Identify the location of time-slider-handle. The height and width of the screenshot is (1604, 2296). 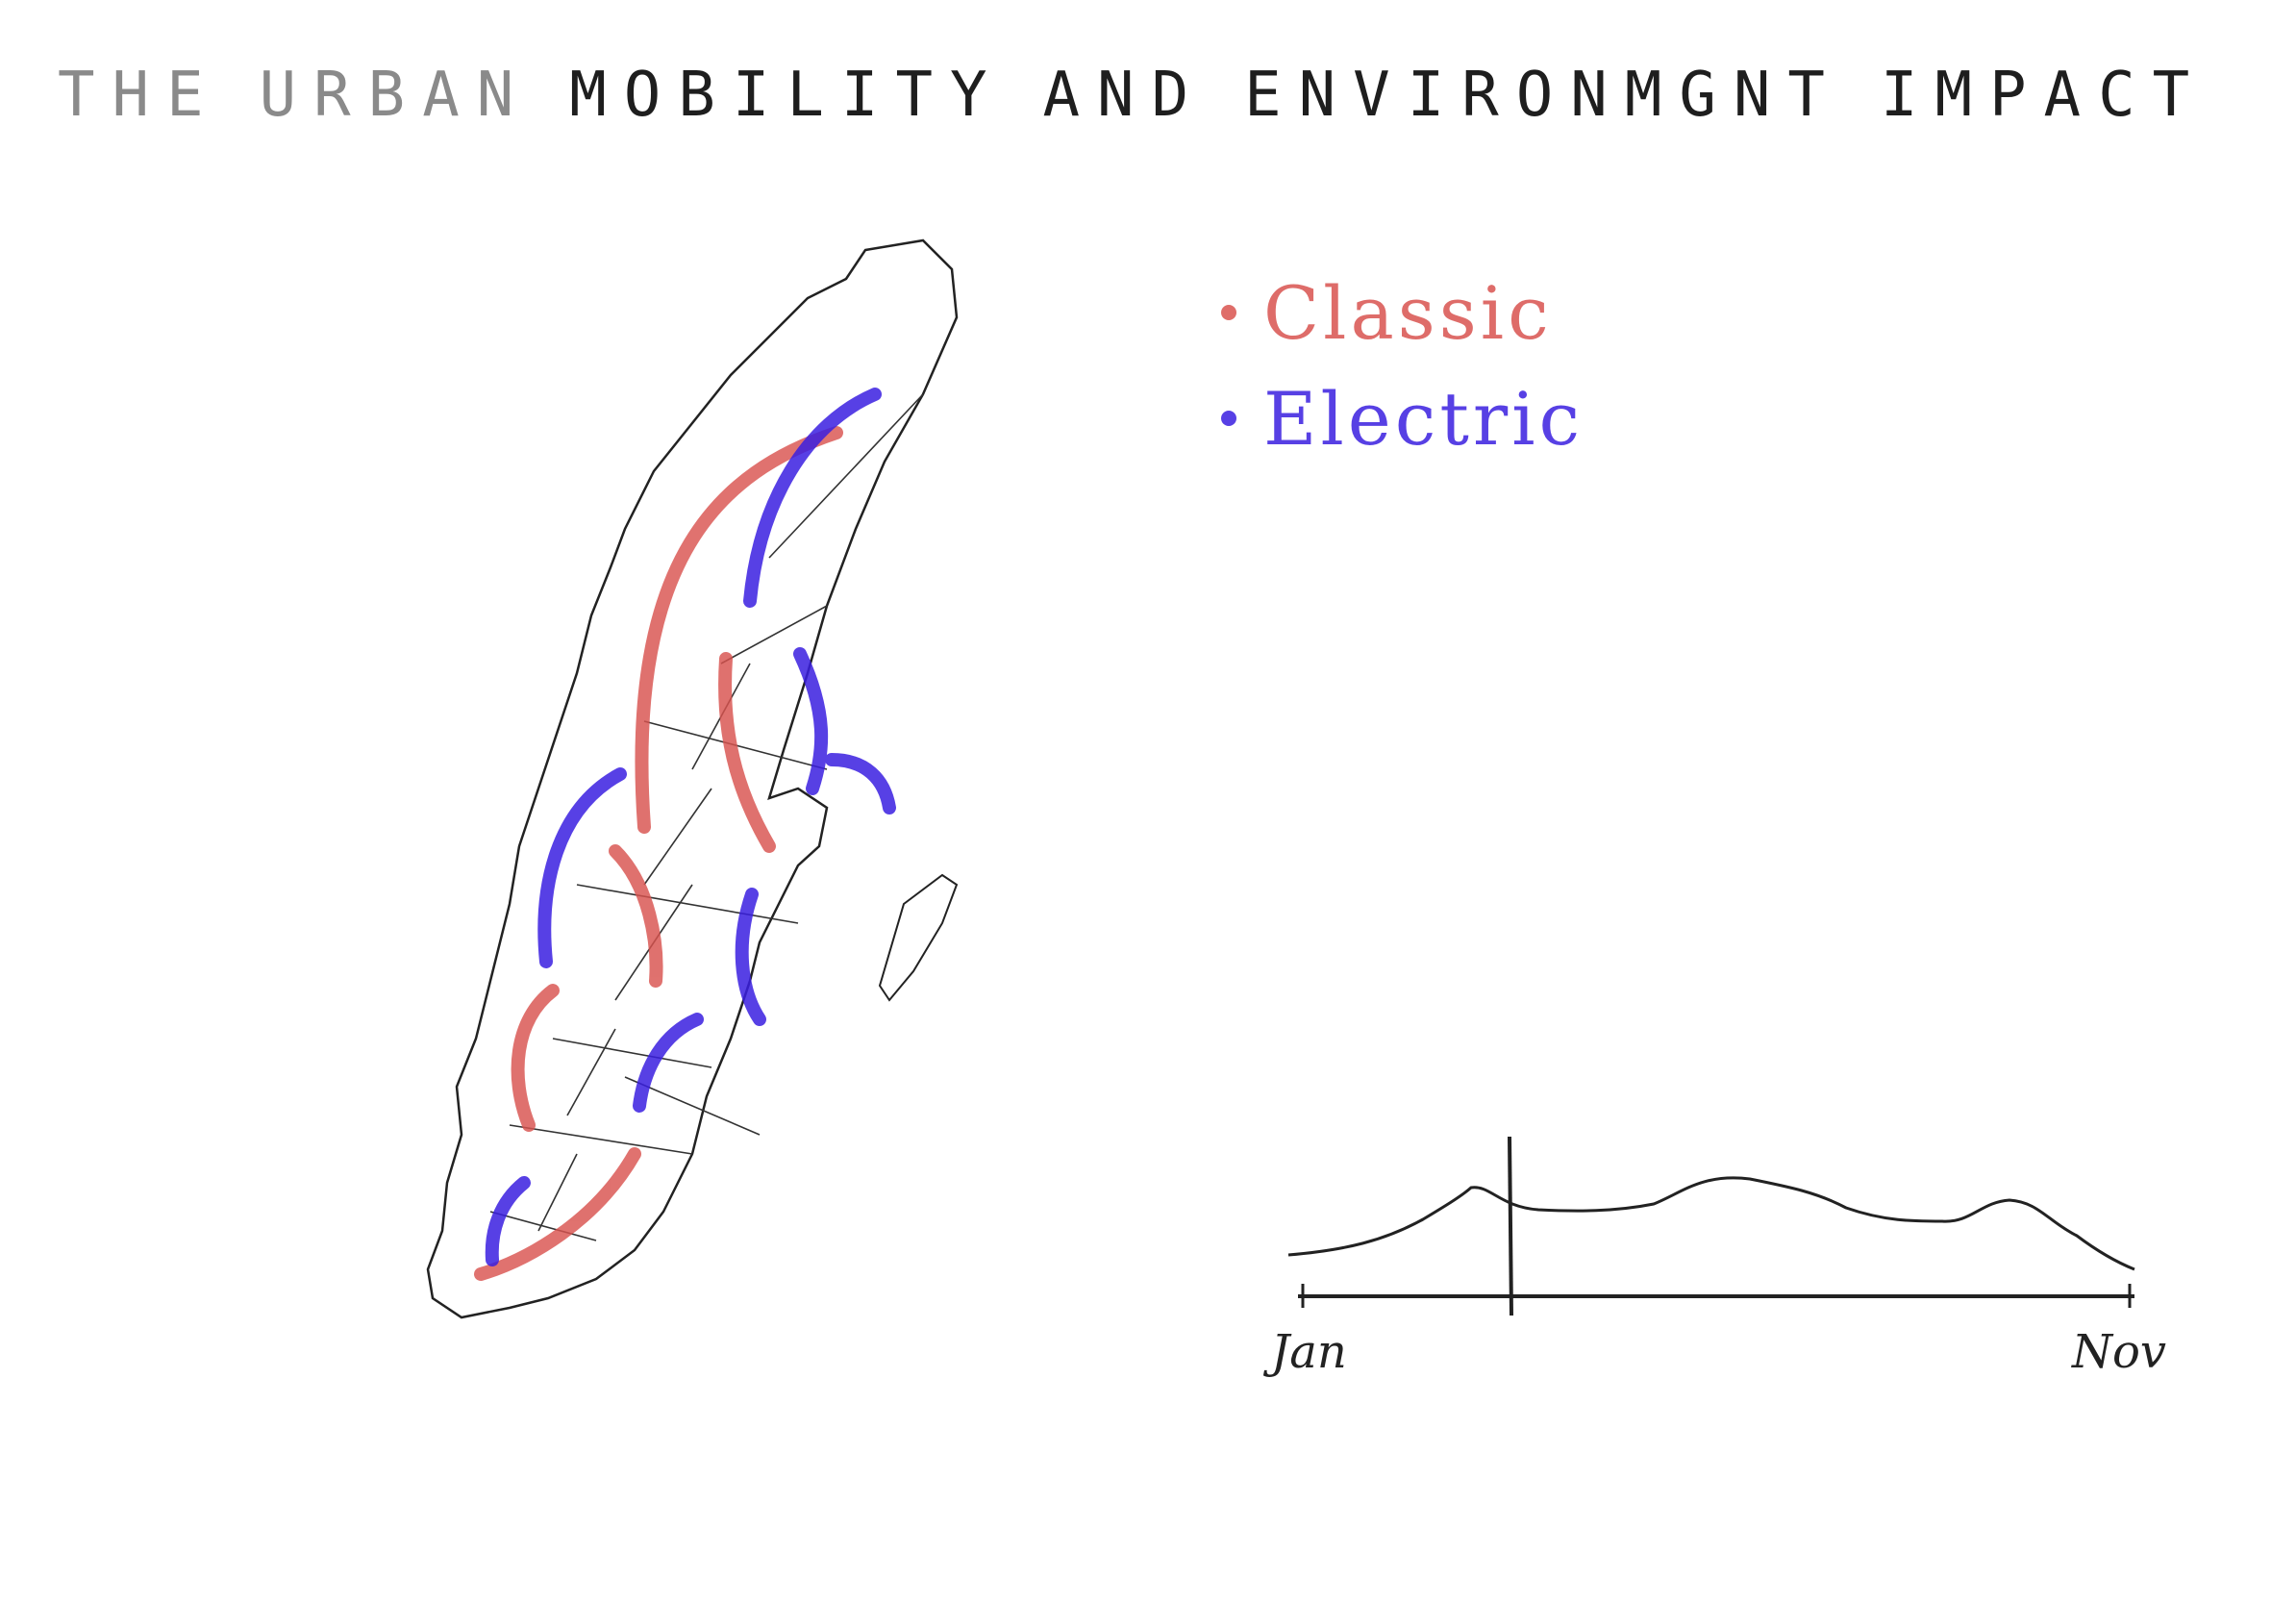
(1510, 1226).